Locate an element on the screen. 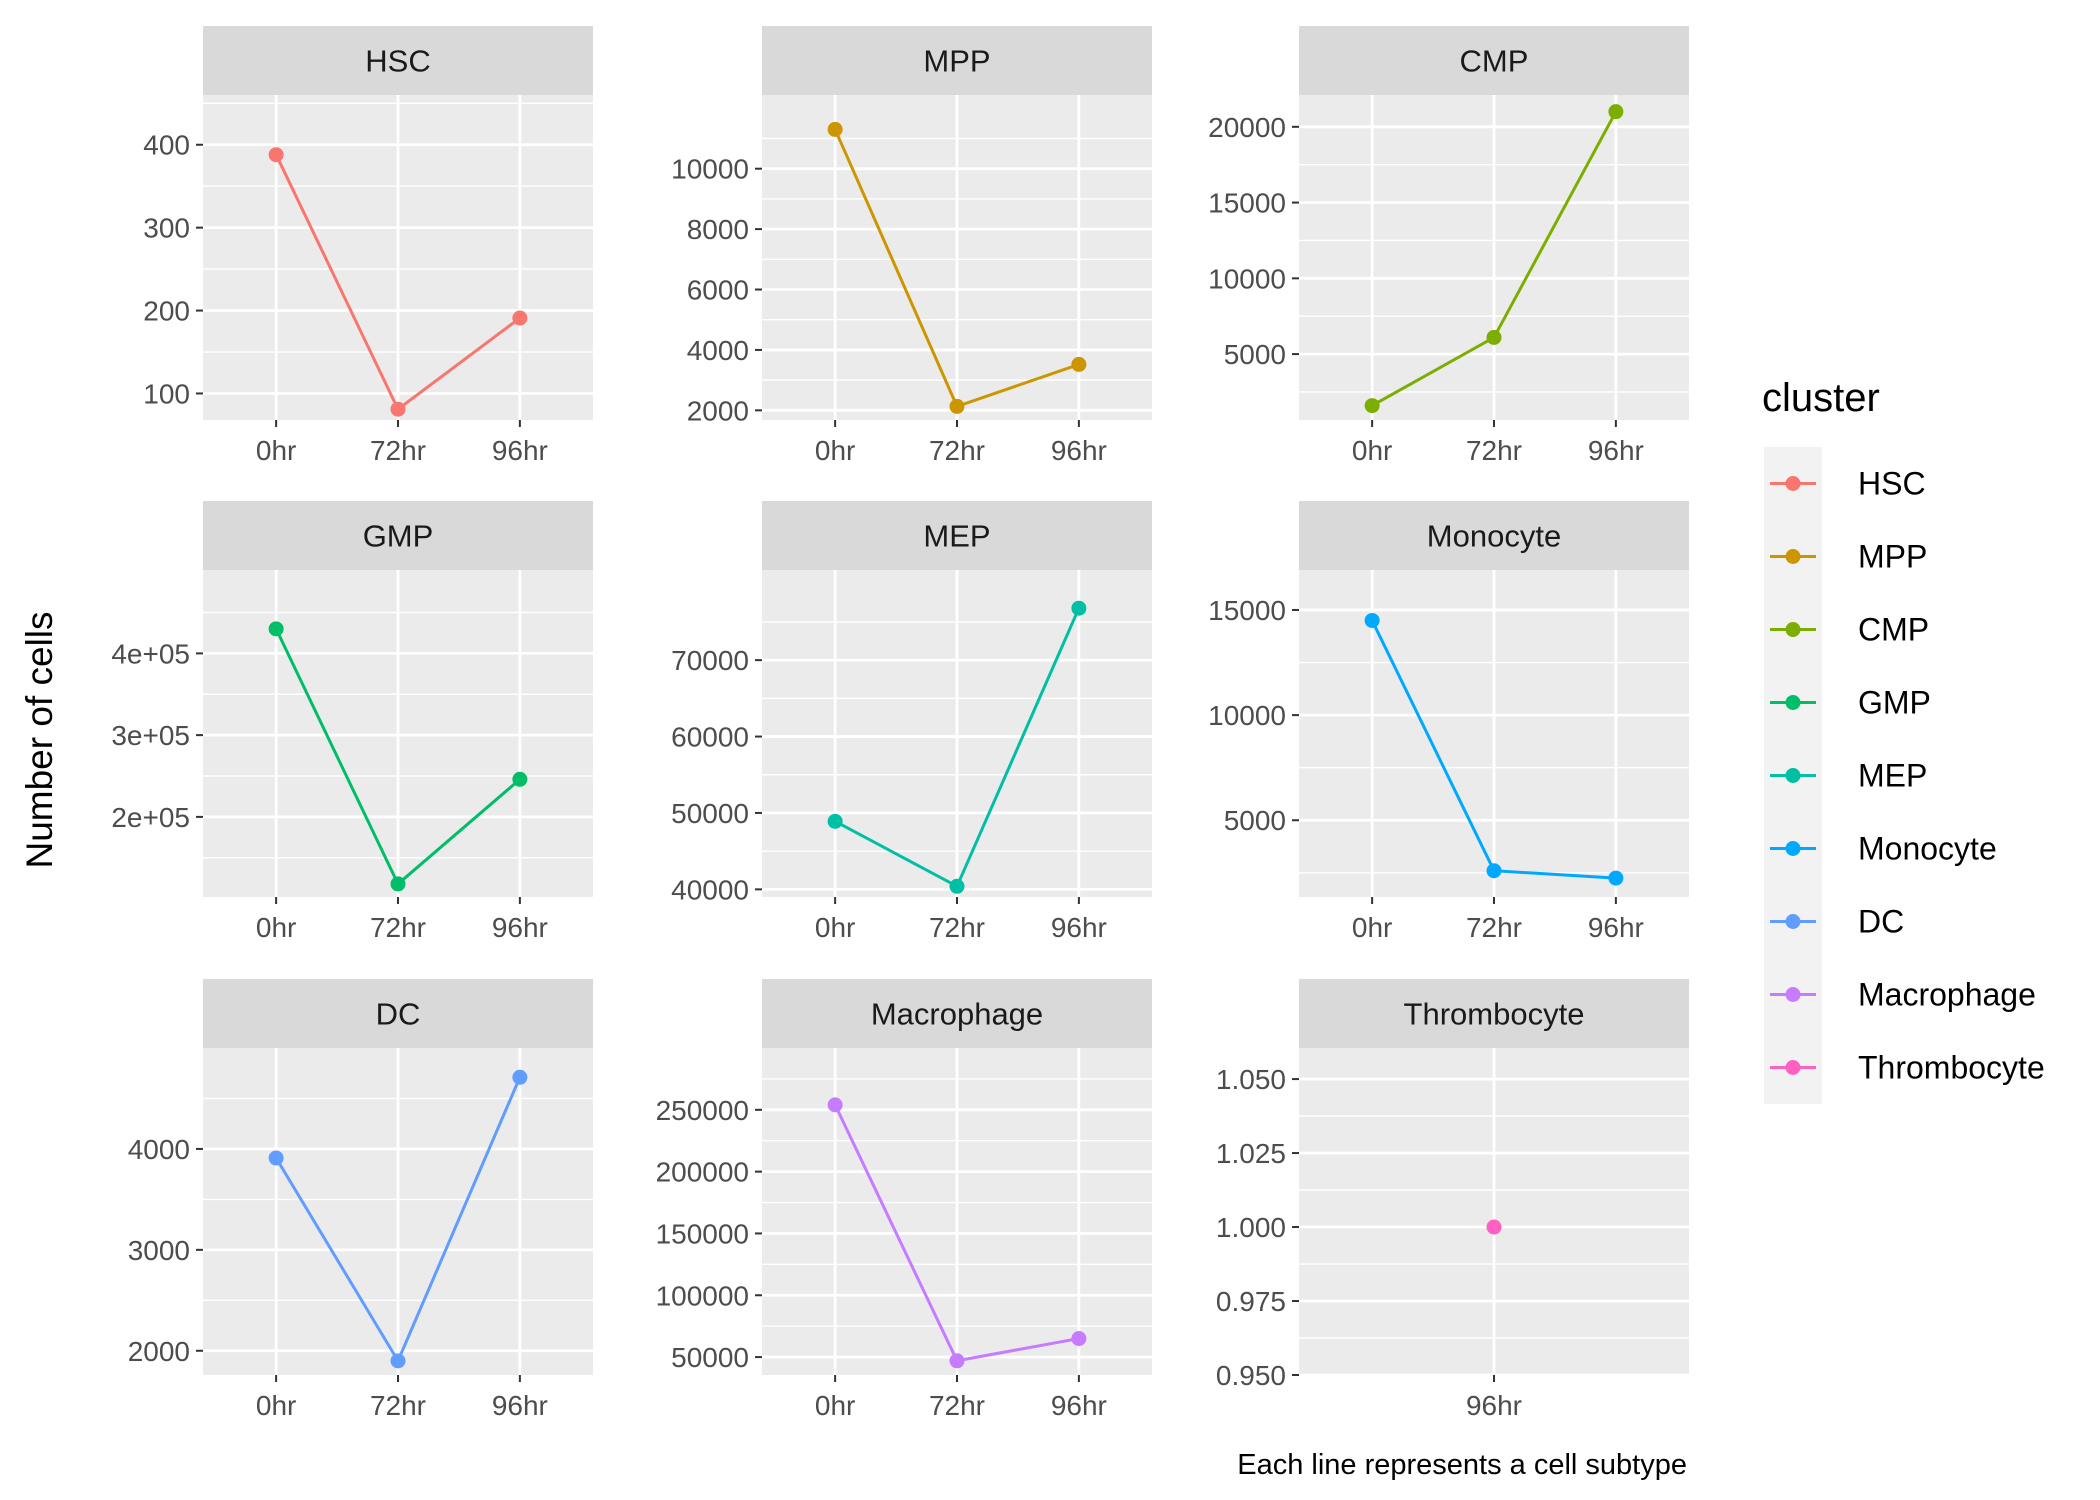 The width and height of the screenshot is (2100, 1500). legend-entry-cmp: CMP is located at coordinates (1846, 629).